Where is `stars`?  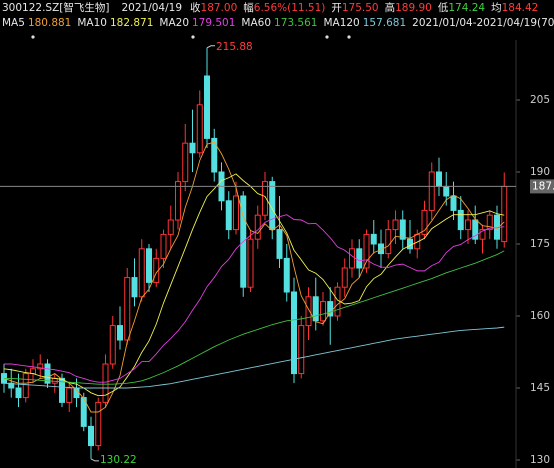
stars is located at coordinates (191, 37).